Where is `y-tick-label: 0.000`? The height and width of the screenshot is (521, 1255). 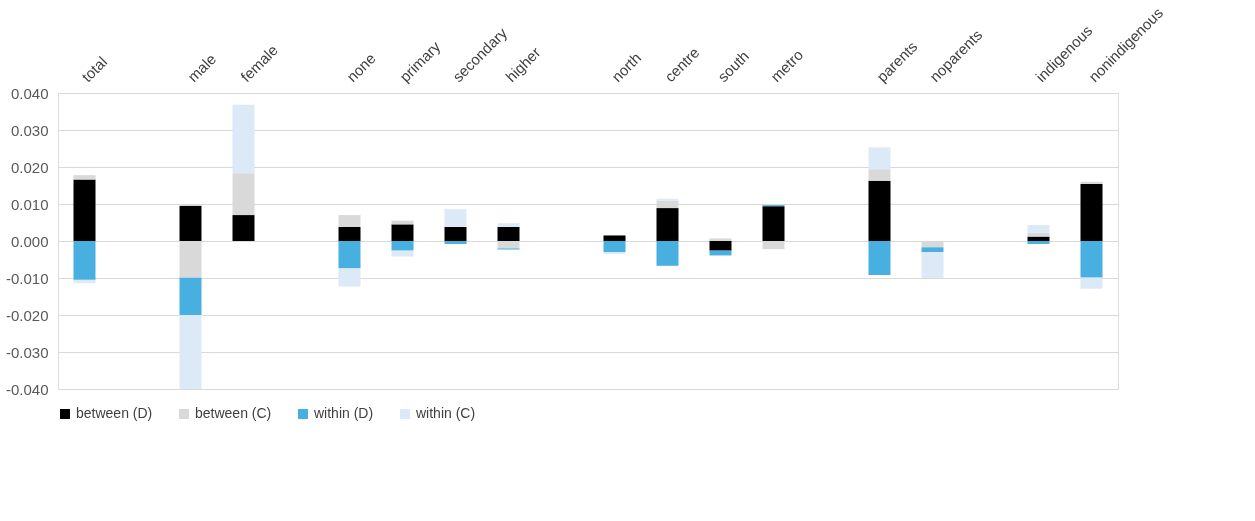 y-tick-label: 0.000 is located at coordinates (29, 241).